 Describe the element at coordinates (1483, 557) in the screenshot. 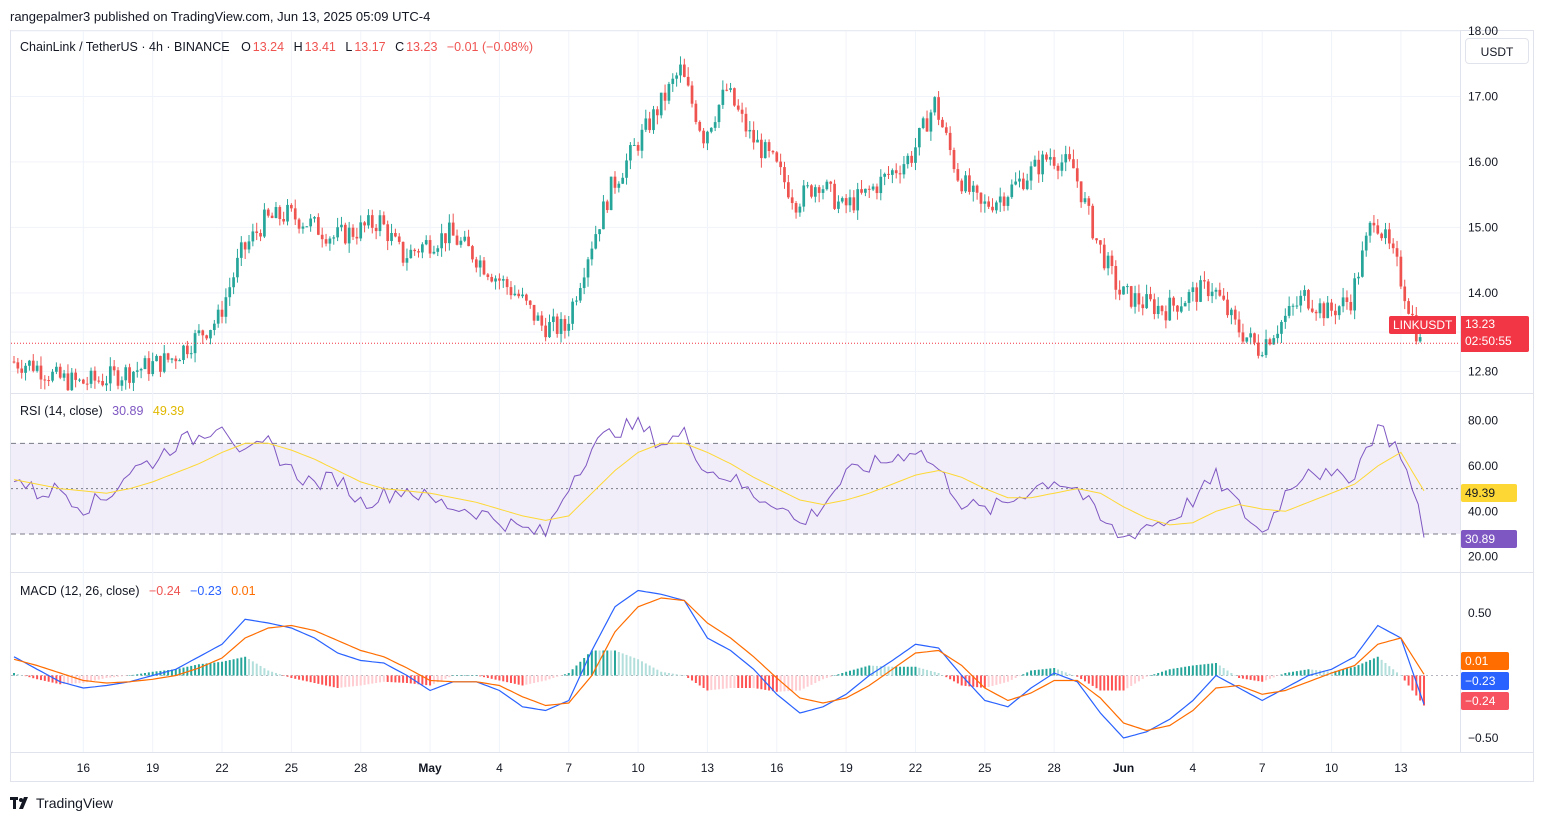

I see `rsi-tick-label: 20.00` at that location.